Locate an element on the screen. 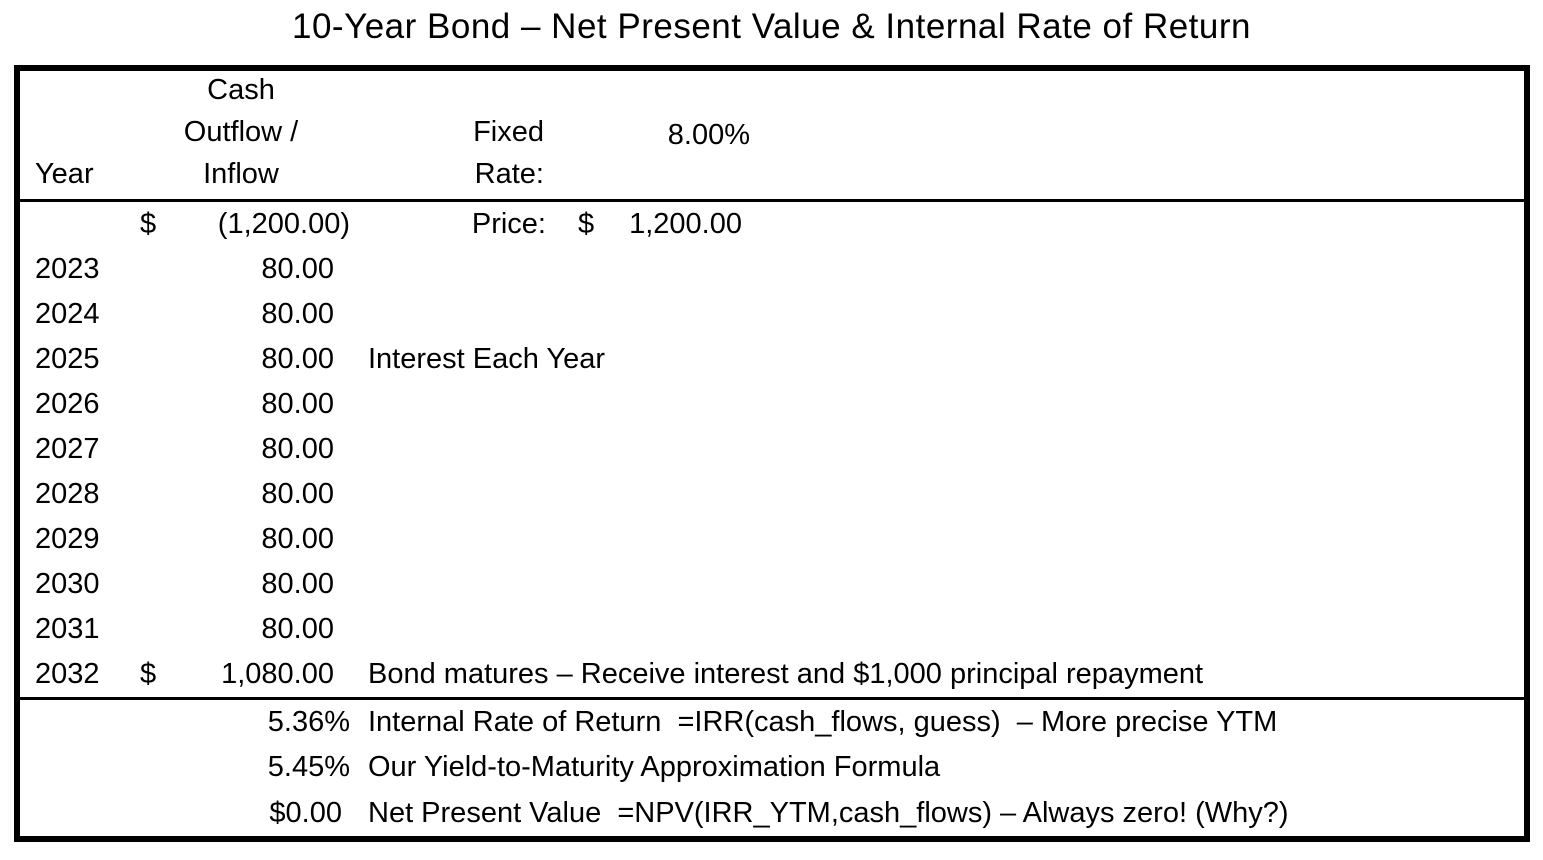 The height and width of the screenshot is (860, 1543). cash-amount: (1,200.00) is located at coordinates (283, 224).